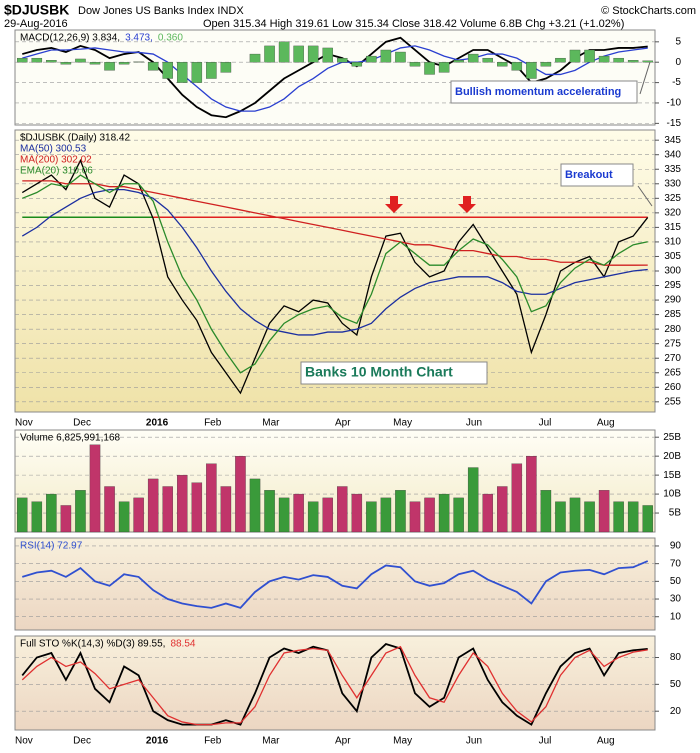 The width and height of the screenshot is (700, 753). Describe the element at coordinates (672, 271) in the screenshot. I see `y-tick-label: 300` at that location.